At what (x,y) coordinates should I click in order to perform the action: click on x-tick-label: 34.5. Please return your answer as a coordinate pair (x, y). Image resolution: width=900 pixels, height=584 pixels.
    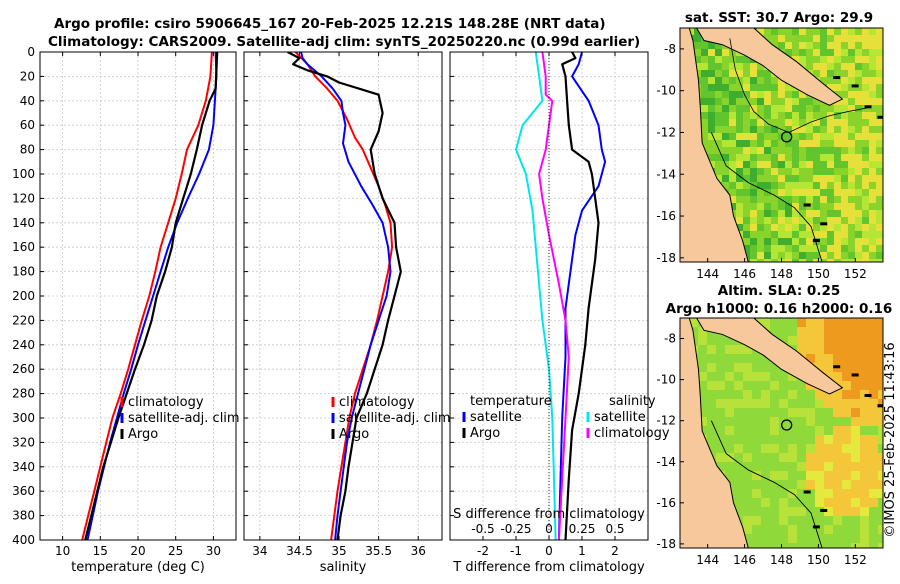
    Looking at the image, I should click on (299, 551).